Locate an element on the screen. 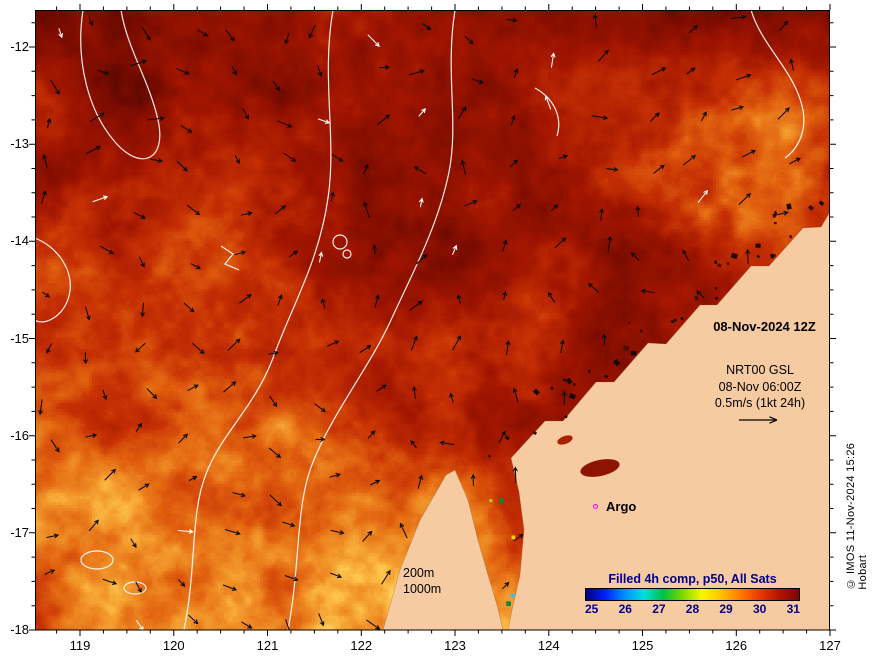 The width and height of the screenshot is (872, 666). lon-tick-label: 124 is located at coordinates (548, 645).